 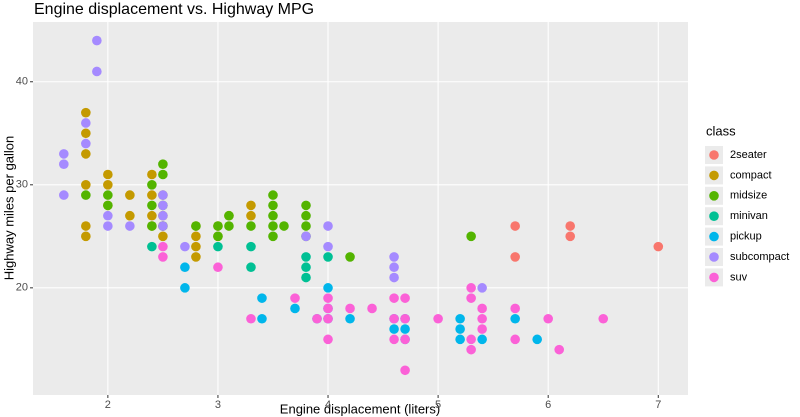 What do you see at coordinates (658, 405) in the screenshot?
I see `x-tick-label: 7` at bounding box center [658, 405].